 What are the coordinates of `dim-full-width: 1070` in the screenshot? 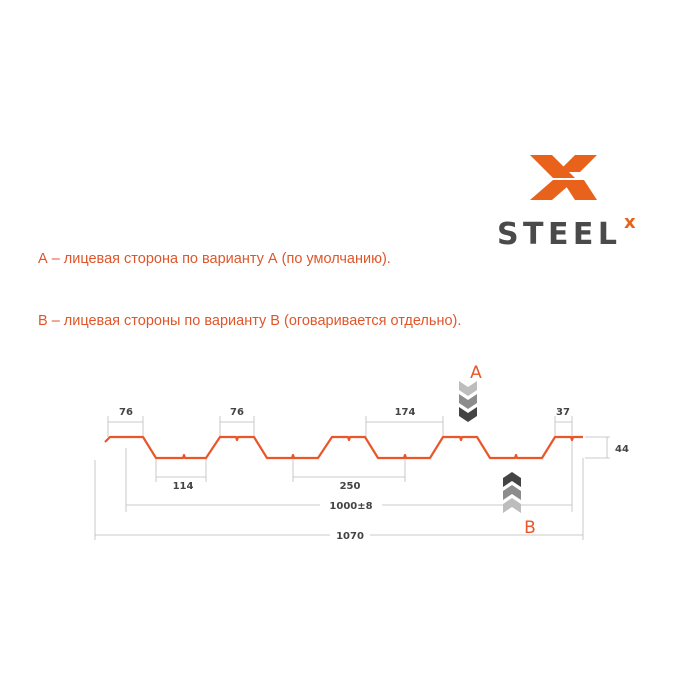 It's located at (350, 536).